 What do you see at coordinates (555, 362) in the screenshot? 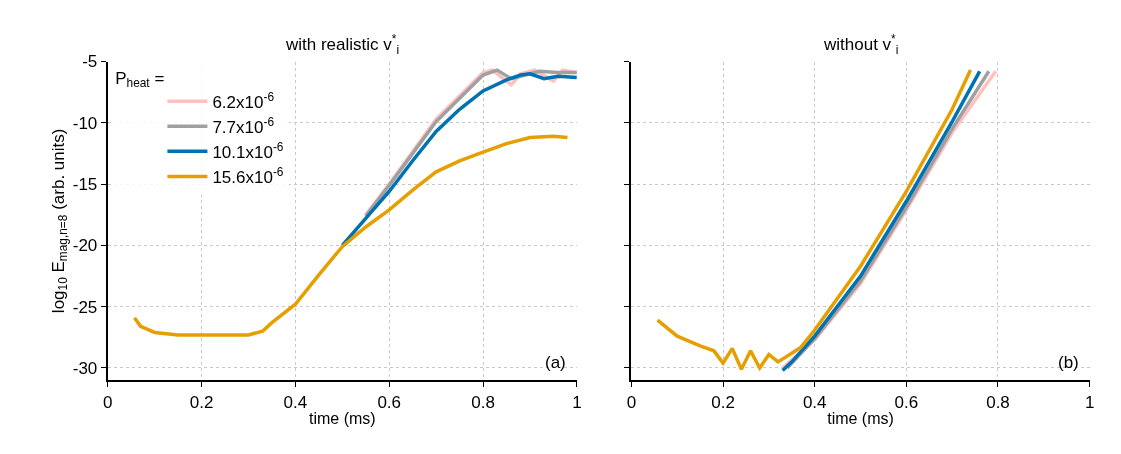
I see `annotation: (a)` at bounding box center [555, 362].